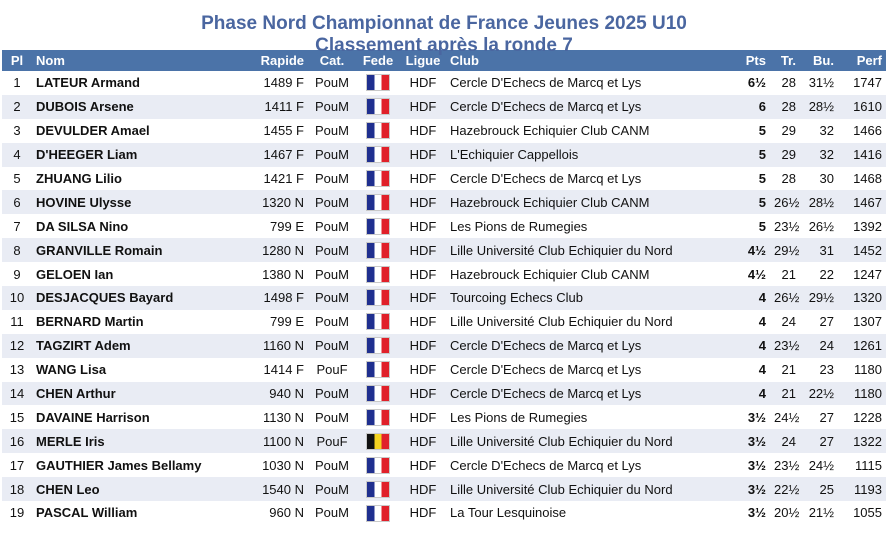 The width and height of the screenshot is (888, 537). What do you see at coordinates (867, 417) in the screenshot?
I see `performance-cell: 1228` at bounding box center [867, 417].